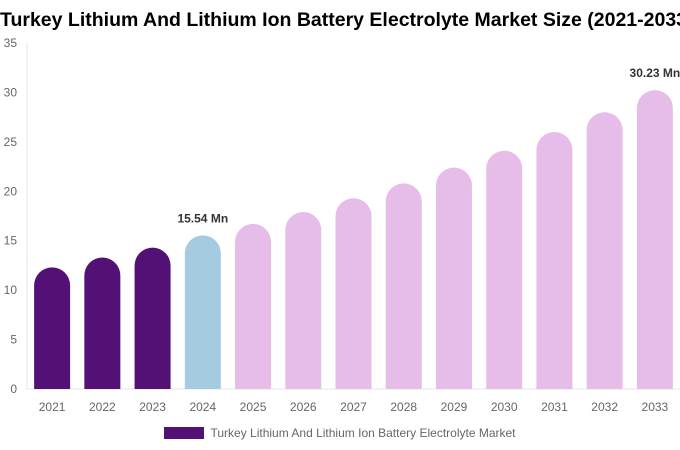 The height and width of the screenshot is (450, 680). I want to click on y-tick-label: 30, so click(11, 92).